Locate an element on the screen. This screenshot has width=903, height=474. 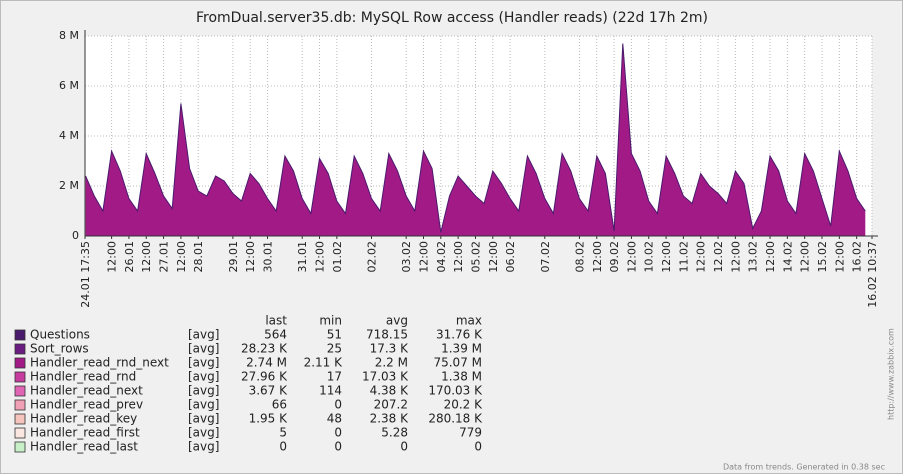
x-tick-label: 30.01 is located at coordinates (268, 257).